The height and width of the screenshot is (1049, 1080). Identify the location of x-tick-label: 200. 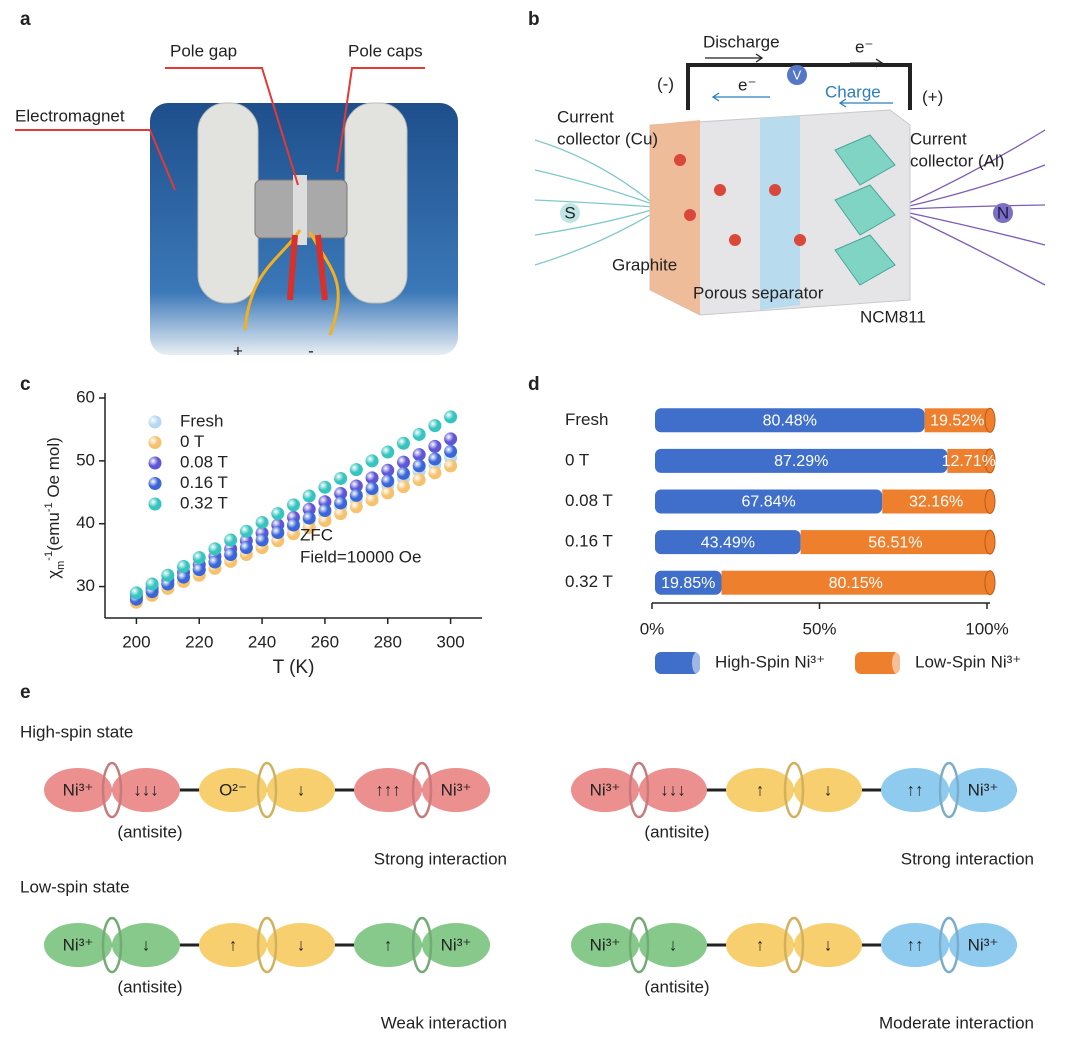
(136, 641).